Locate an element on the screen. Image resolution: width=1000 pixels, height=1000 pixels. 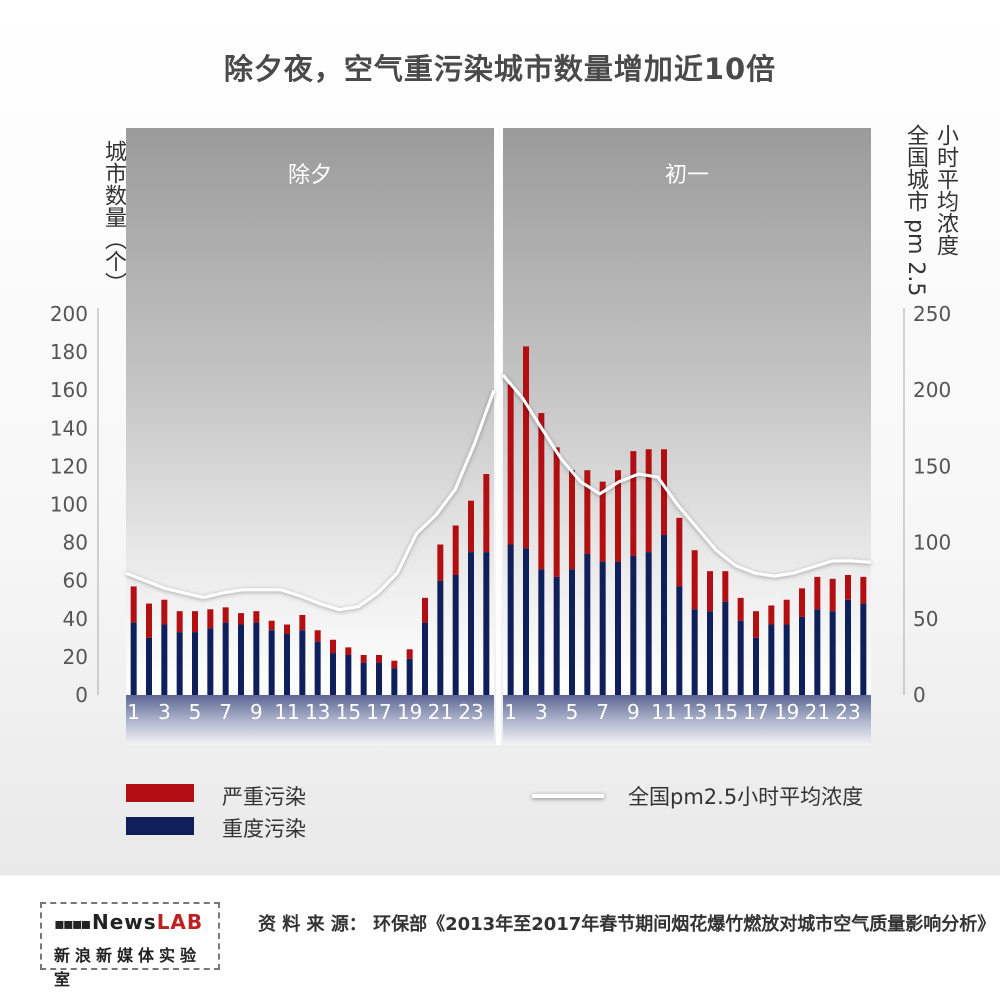
x-tick-label: 23 is located at coordinates (847, 712).